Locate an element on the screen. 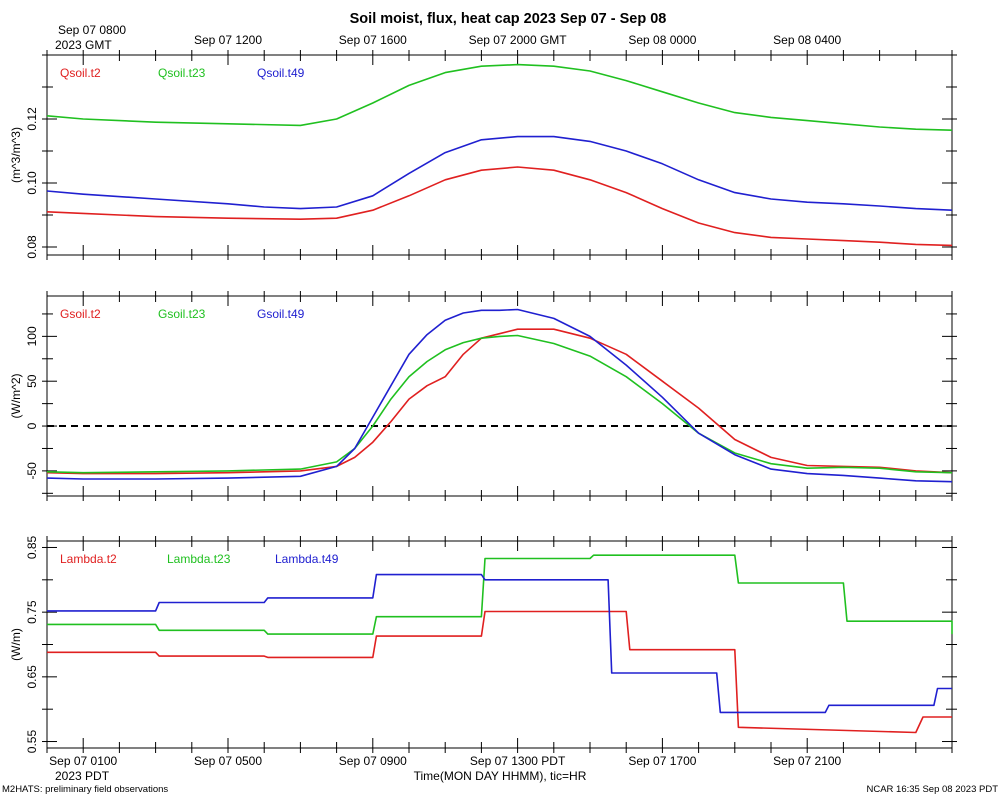 Image resolution: width=1000 pixels, height=800 pixels. legend-entry-qsoil-t23: Qsoil.t23 is located at coordinates (182, 73).